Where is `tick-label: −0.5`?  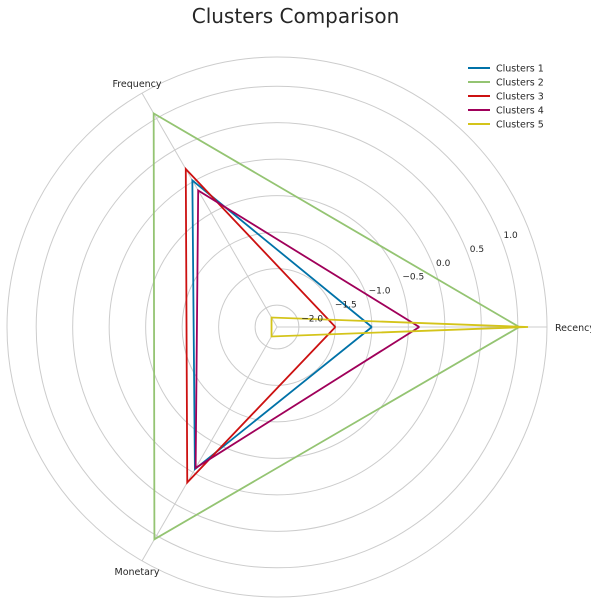
tick-label: −0.5 is located at coordinates (413, 278).